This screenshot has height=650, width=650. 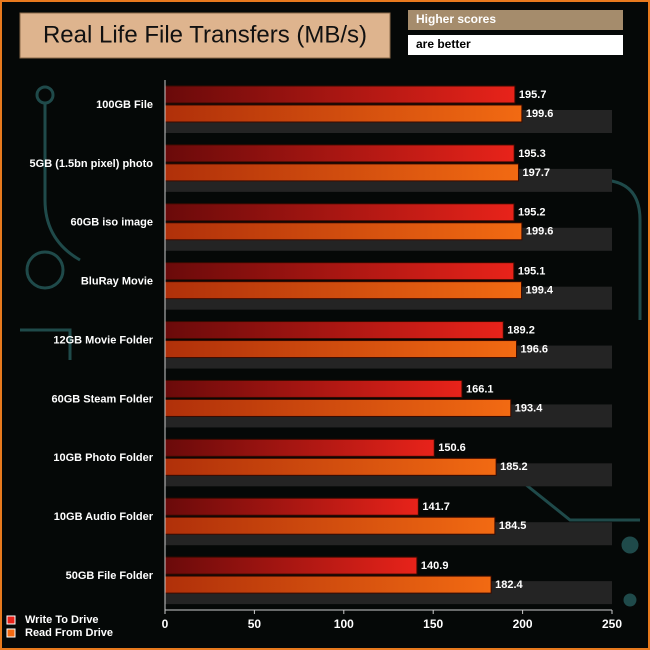 What do you see at coordinates (92, 164) in the screenshot?
I see `y-tick-label: 5GB (1.5bn pixel) photo` at bounding box center [92, 164].